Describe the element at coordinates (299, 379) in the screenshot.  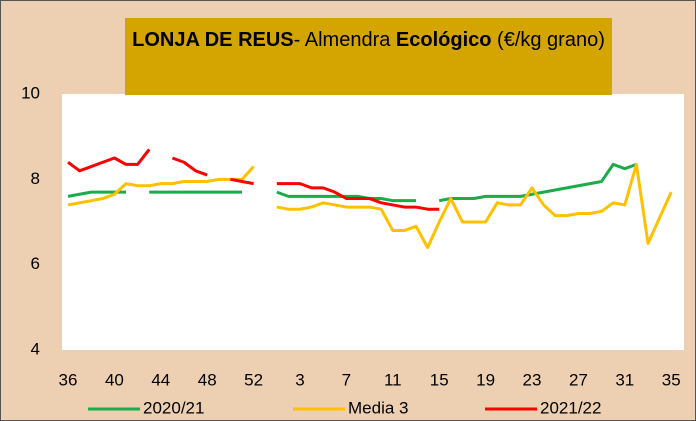
I see `x-tick-label: 3` at that location.